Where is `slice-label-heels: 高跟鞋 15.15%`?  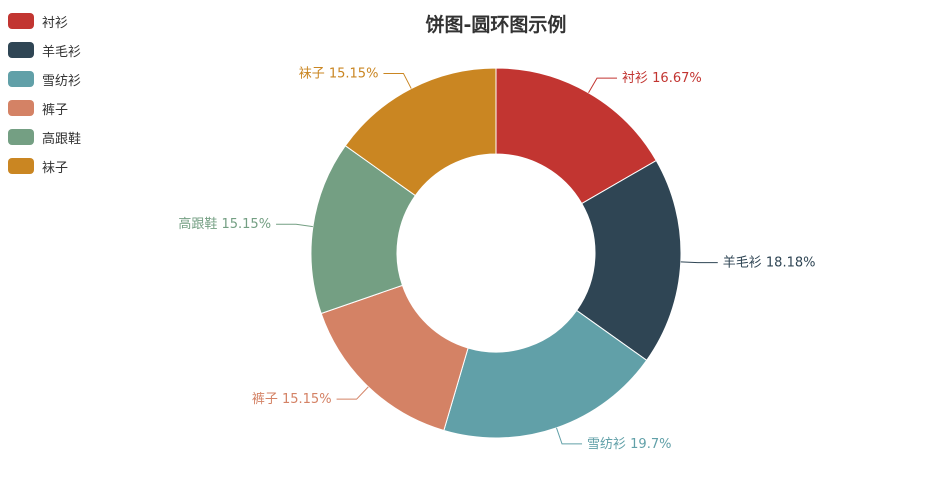 slice-label-heels: 高跟鞋 15.15% is located at coordinates (224, 224).